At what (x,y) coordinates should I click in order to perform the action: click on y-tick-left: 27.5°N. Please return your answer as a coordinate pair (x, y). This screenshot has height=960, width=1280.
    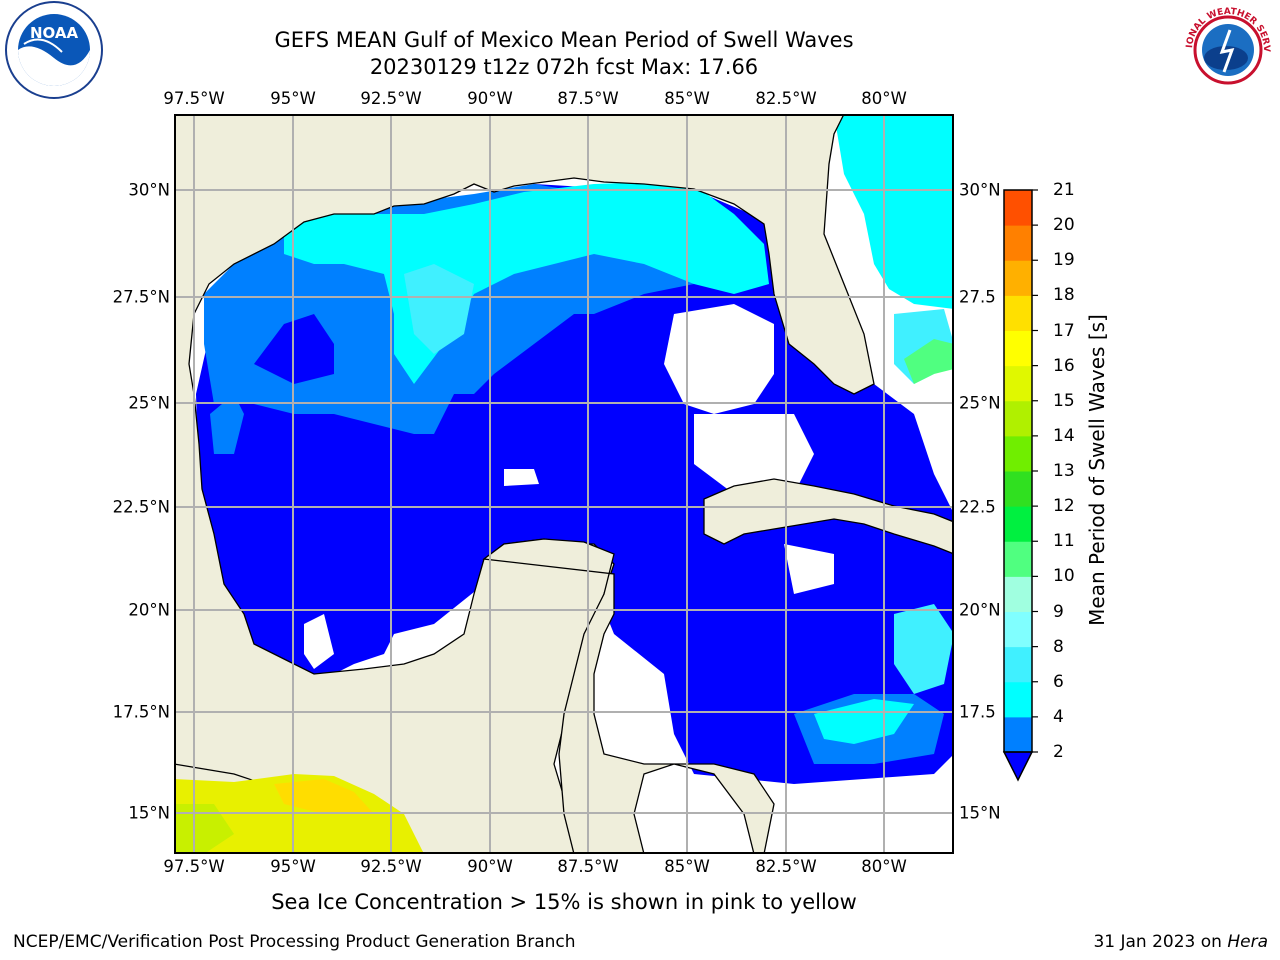
    Looking at the image, I should click on (141, 297).